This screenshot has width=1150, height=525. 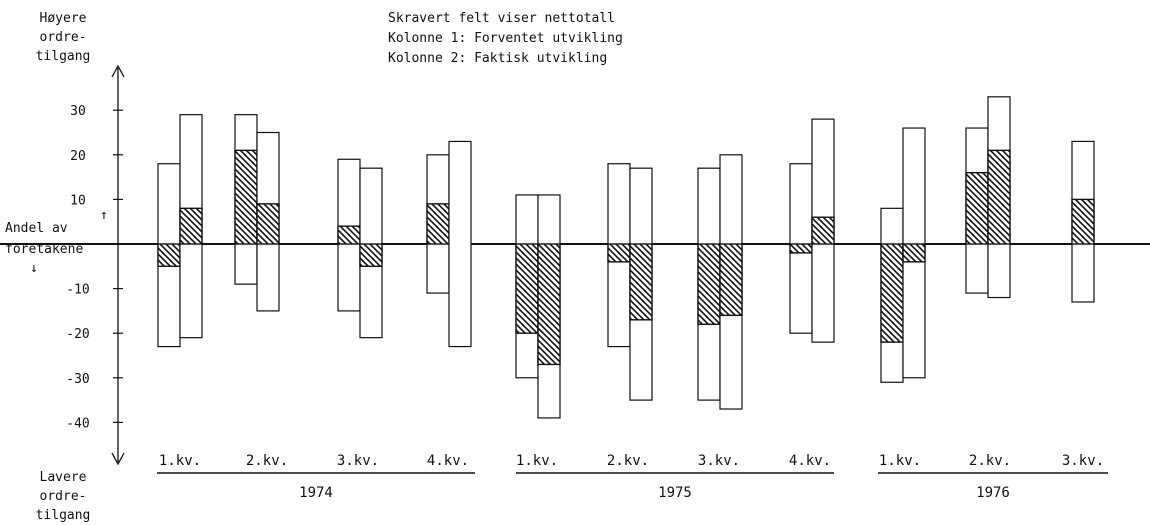 What do you see at coordinates (94, 267) in the screenshot?
I see `y-ticks: 30 20 10 -10 -20 -30 -40` at bounding box center [94, 267].